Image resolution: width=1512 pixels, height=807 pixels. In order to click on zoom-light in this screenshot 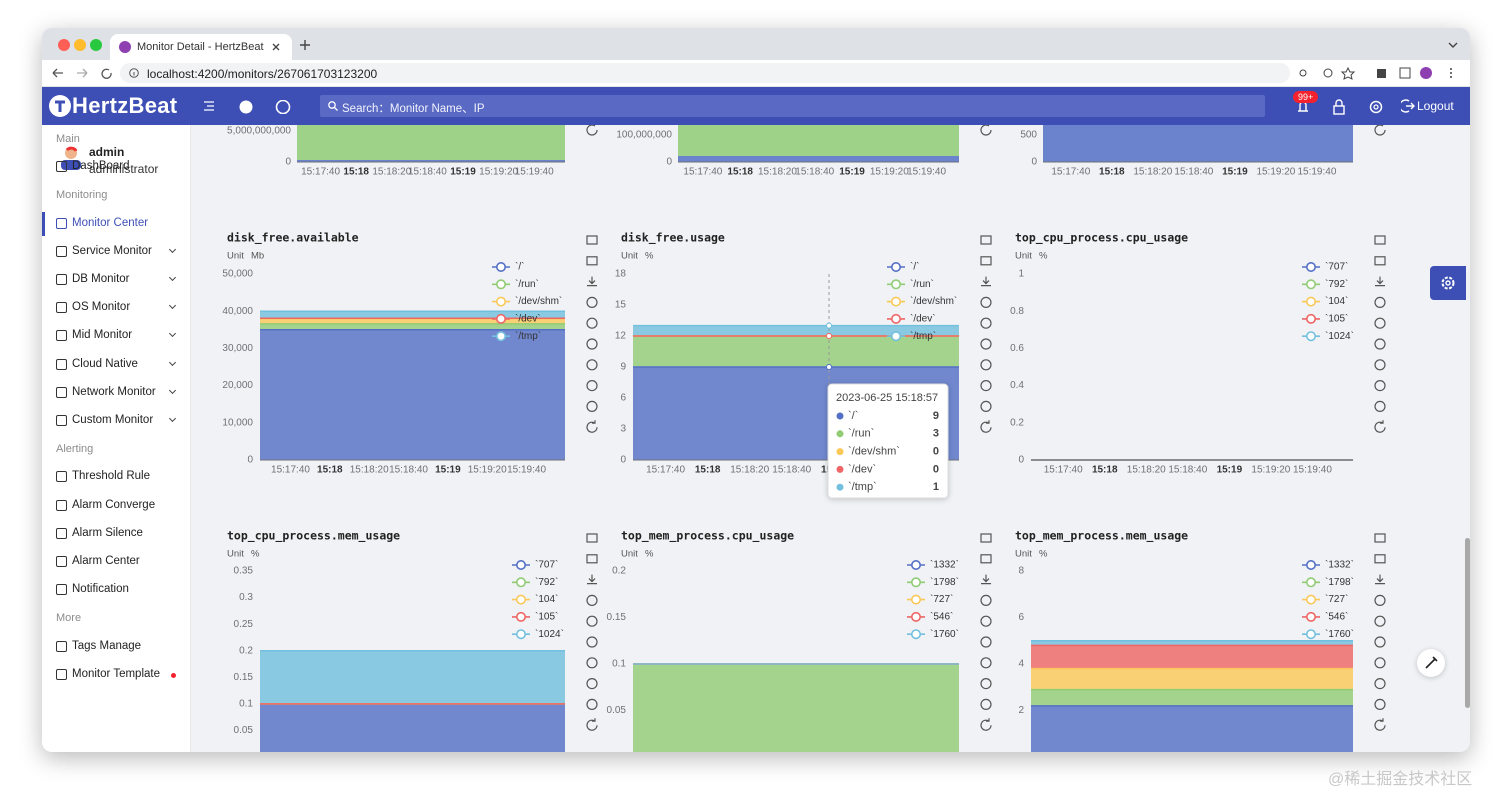, I will do `click(96, 45)`.